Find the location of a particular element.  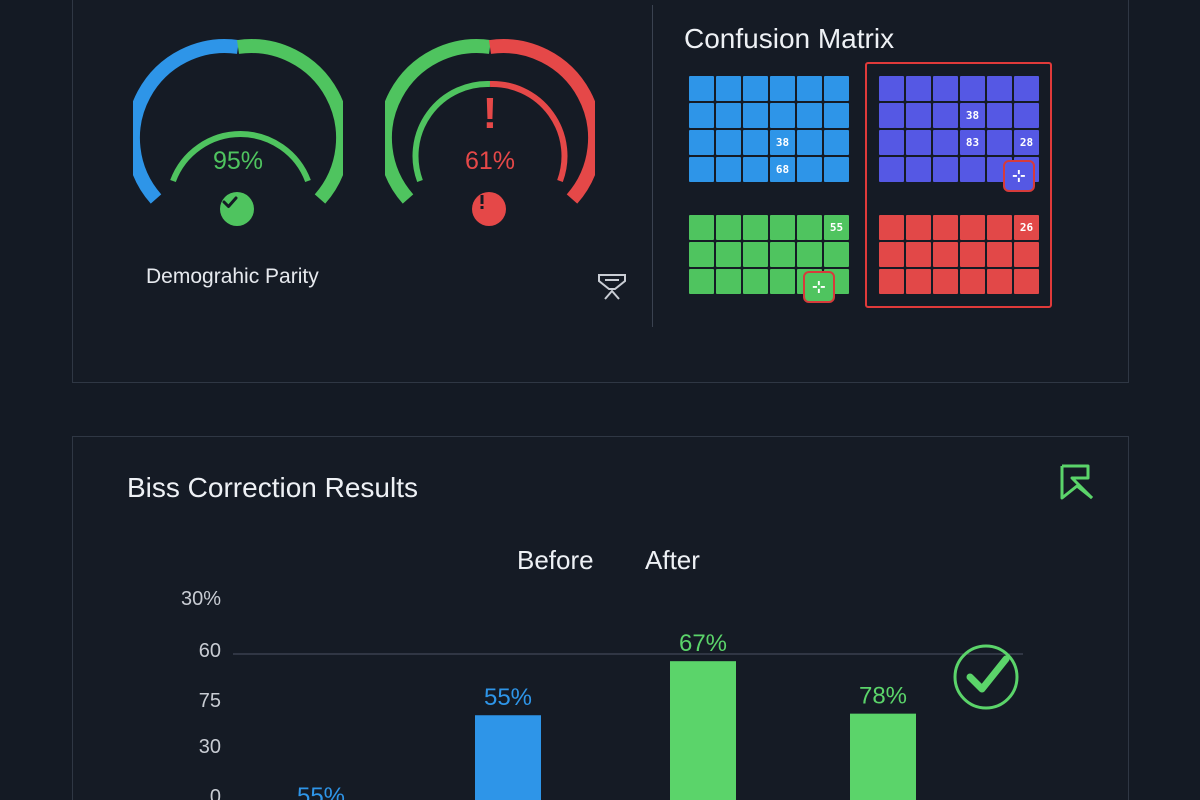

legend-after: After is located at coordinates (672, 560).